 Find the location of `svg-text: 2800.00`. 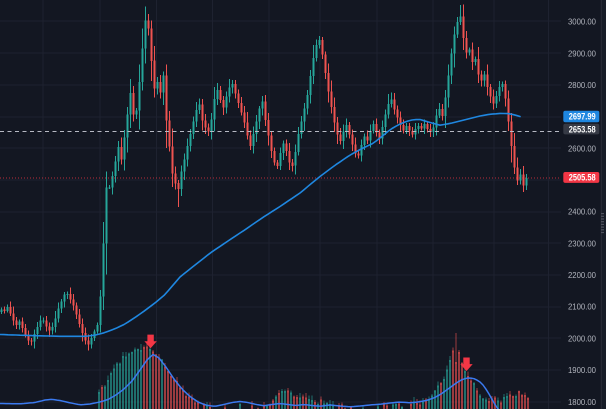

svg-text: 2800.00 is located at coordinates (582, 85).